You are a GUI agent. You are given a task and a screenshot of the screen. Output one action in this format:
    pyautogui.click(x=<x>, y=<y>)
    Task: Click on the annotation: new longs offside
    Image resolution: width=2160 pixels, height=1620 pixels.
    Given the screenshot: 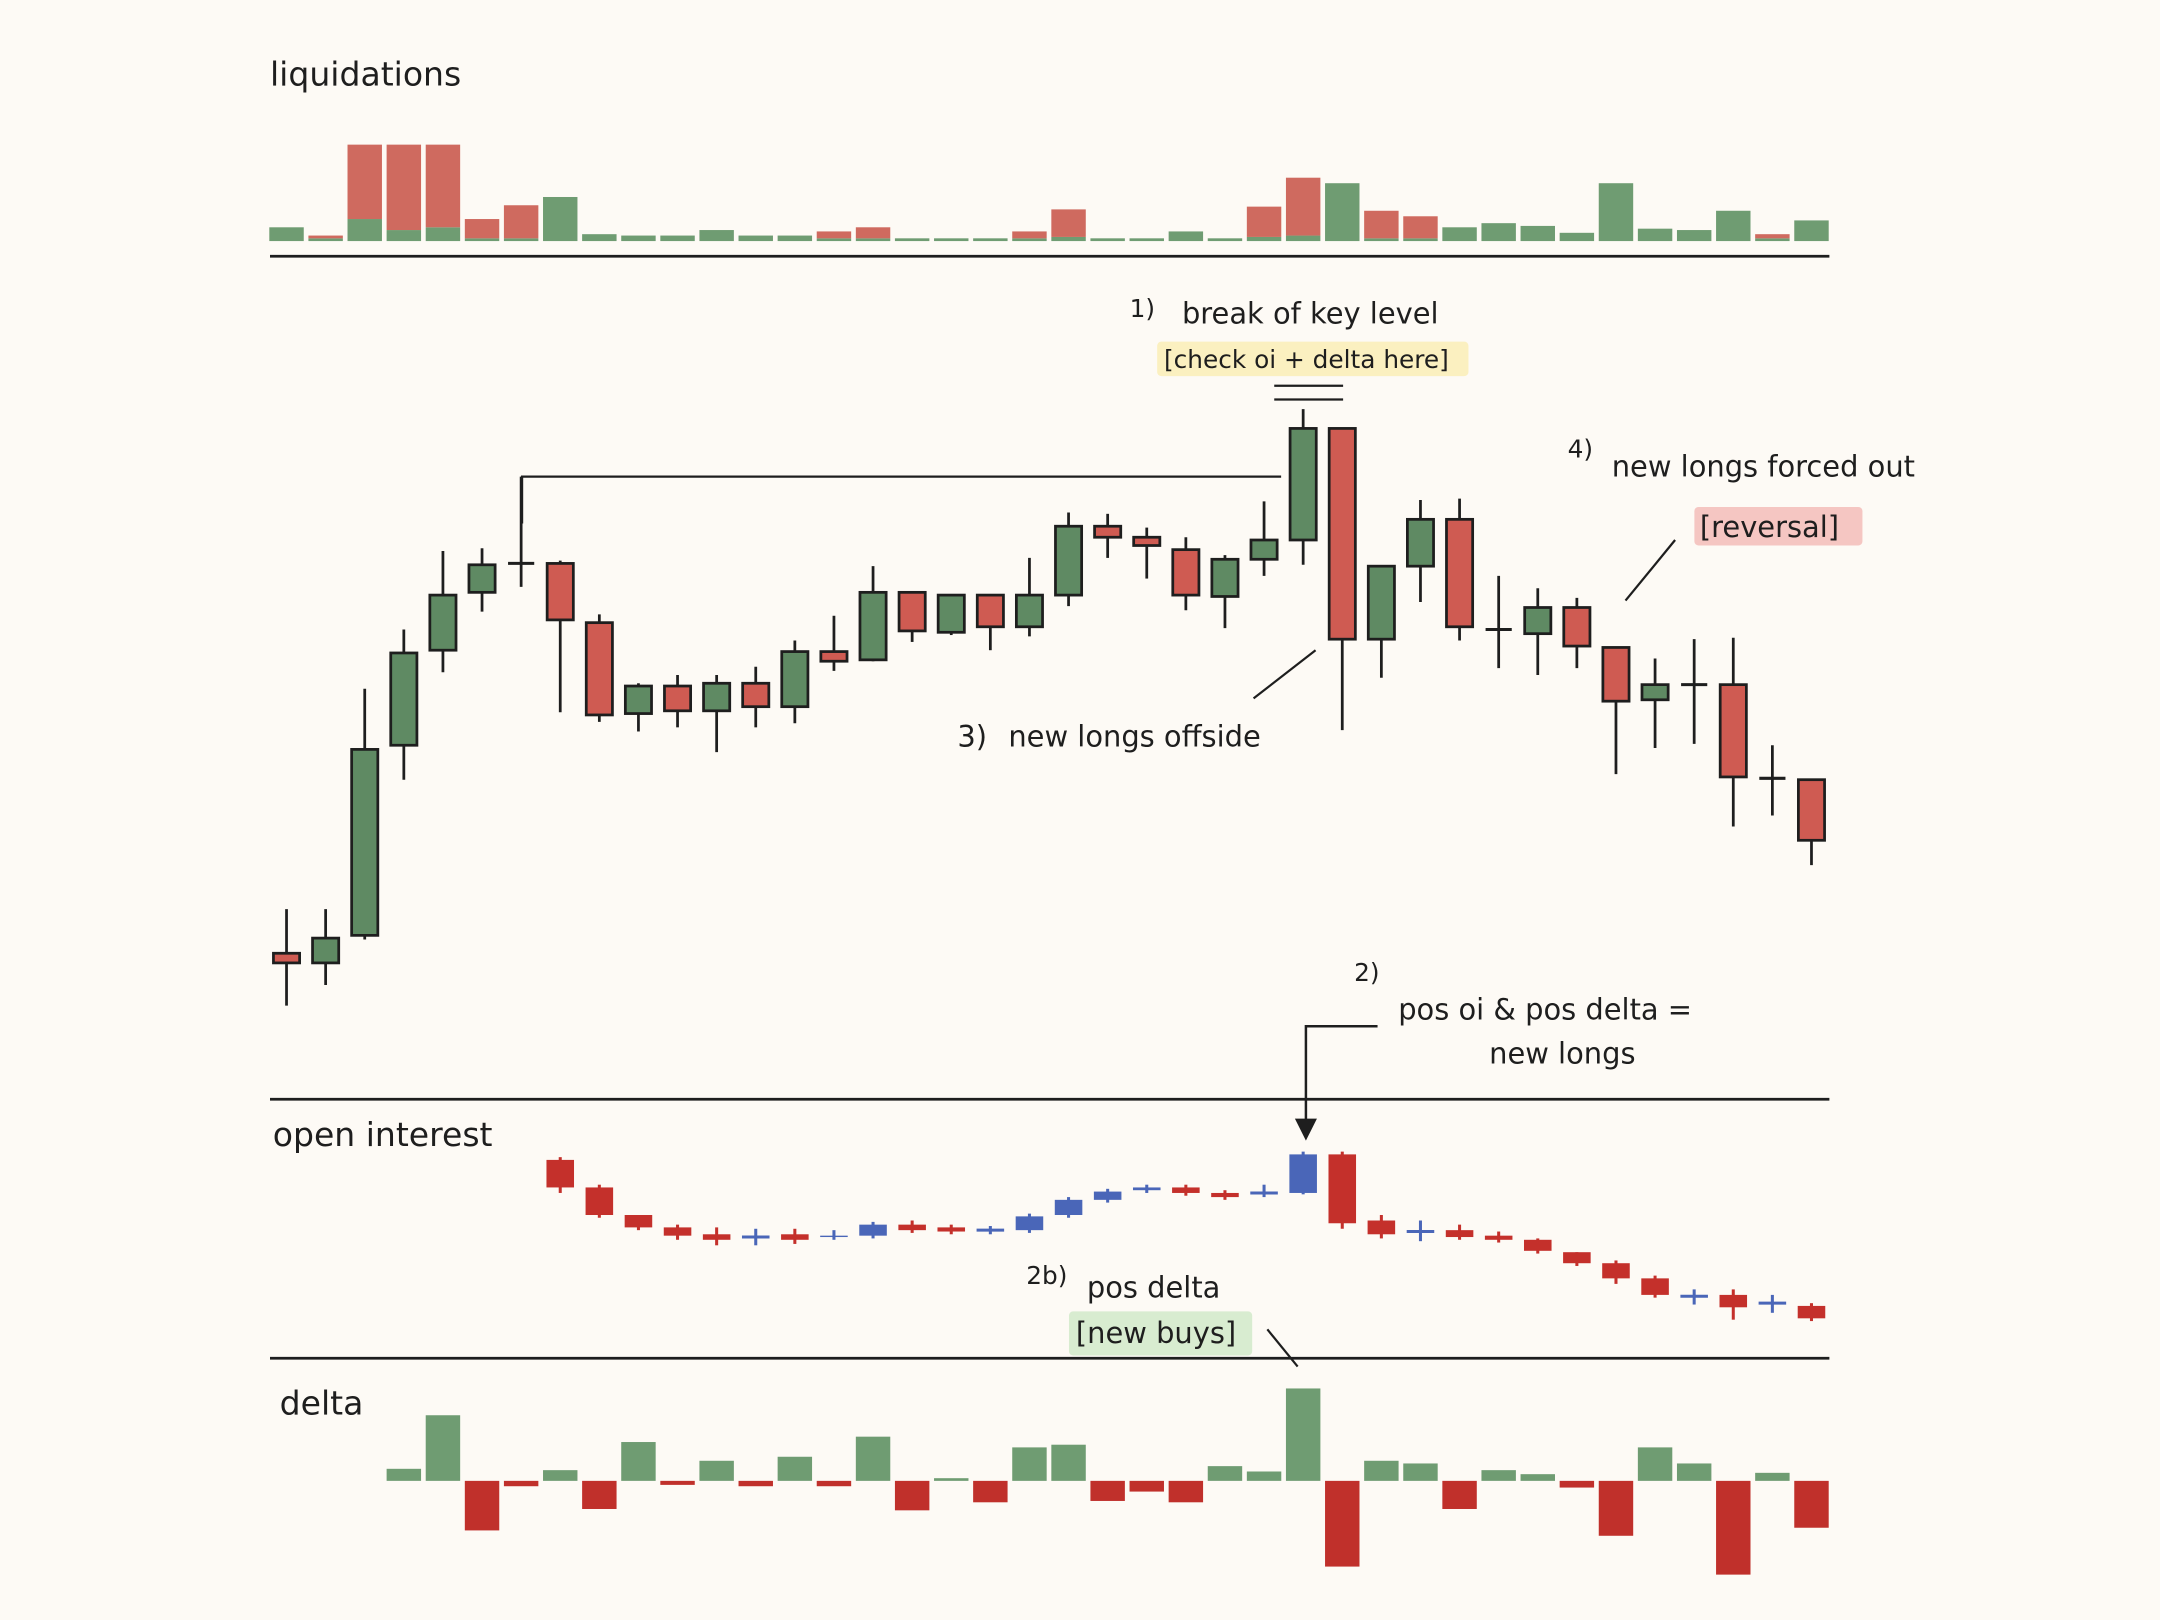 What is the action you would take?
    pyautogui.click(x=1134, y=737)
    